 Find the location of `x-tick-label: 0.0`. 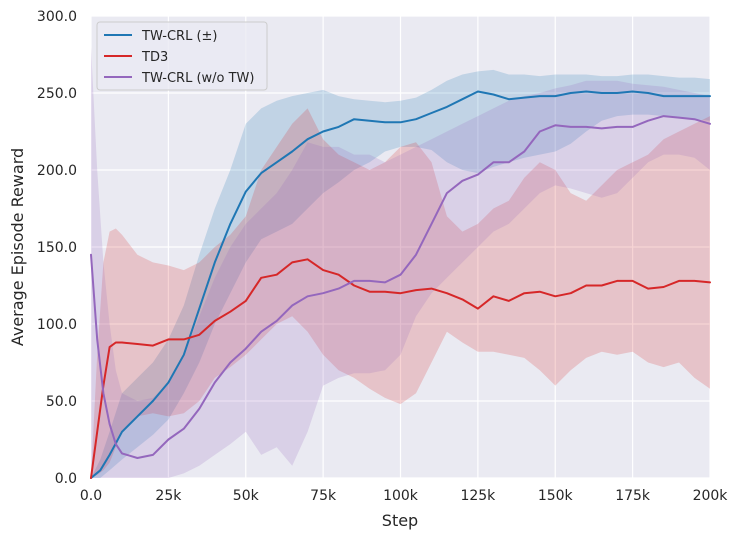

x-tick-label: 0.0 is located at coordinates (91, 496).